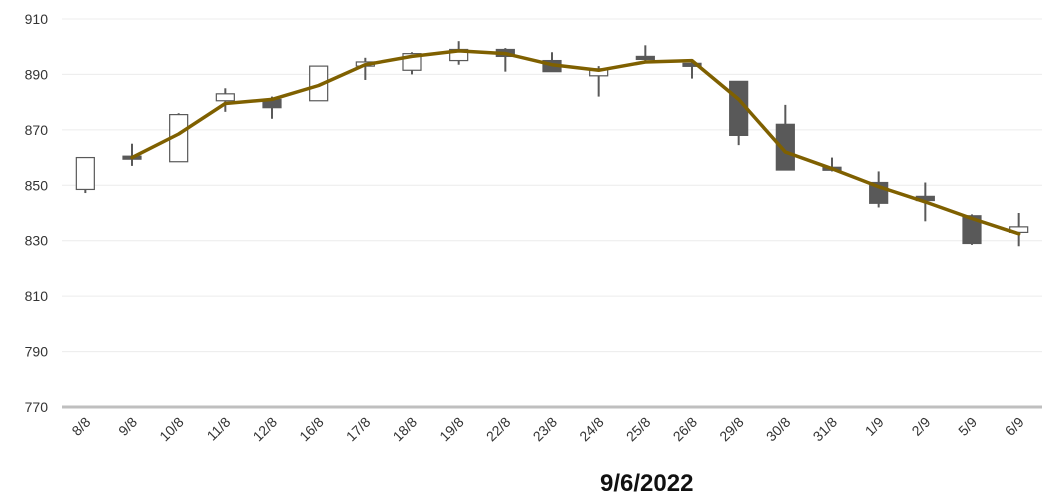 The image size is (1051, 503). I want to click on x-tick-label: 1/9, so click(874, 426).